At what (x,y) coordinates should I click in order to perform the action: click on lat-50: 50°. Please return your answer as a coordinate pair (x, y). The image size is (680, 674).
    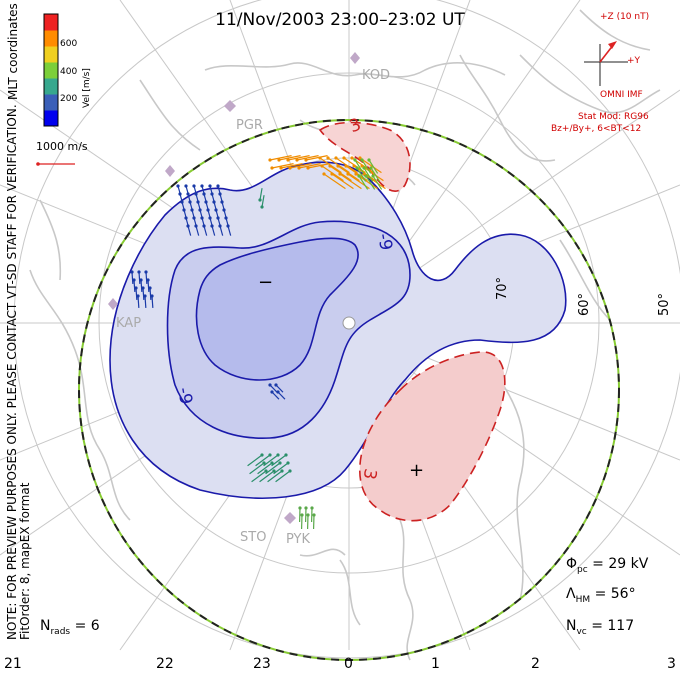
    Looking at the image, I should click on (664, 304).